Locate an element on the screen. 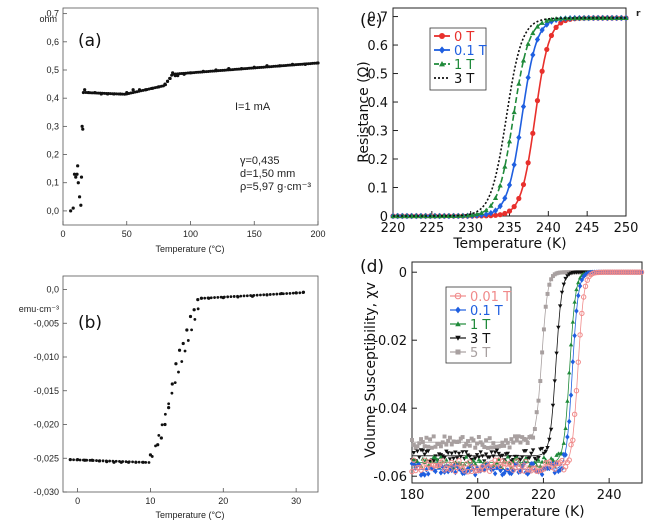 This screenshot has height=523, width=654. panel-a-xtick-label: 150 is located at coordinates (254, 234).